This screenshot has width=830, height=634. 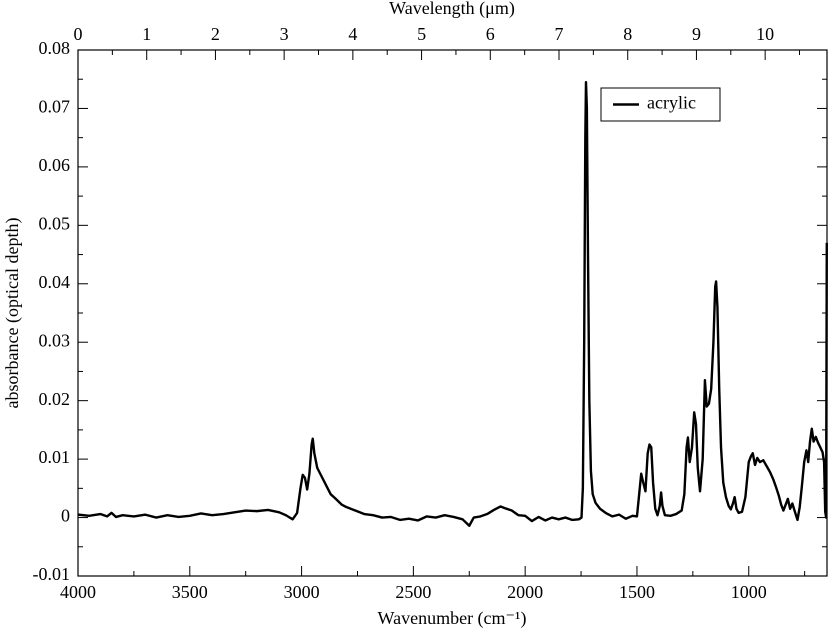 What do you see at coordinates (452, 618) in the screenshot?
I see `x-axis-title: Wavenumber (cm⁻¹)` at bounding box center [452, 618].